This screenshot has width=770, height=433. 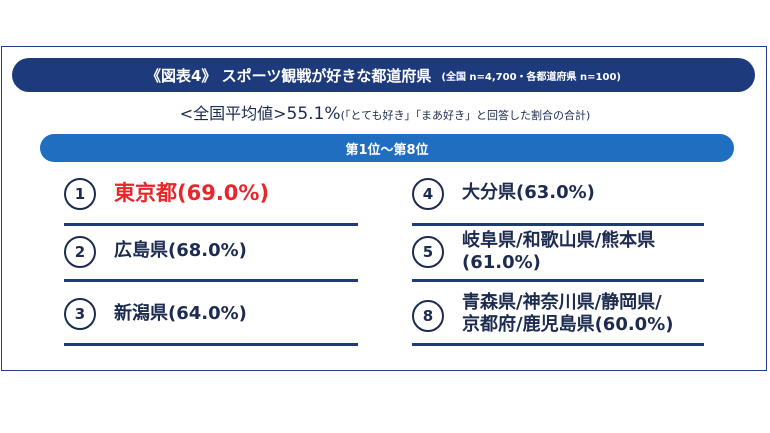 What do you see at coordinates (501, 262) in the screenshot?
I see `ranking-label-line2: (61.0%)` at bounding box center [501, 262].